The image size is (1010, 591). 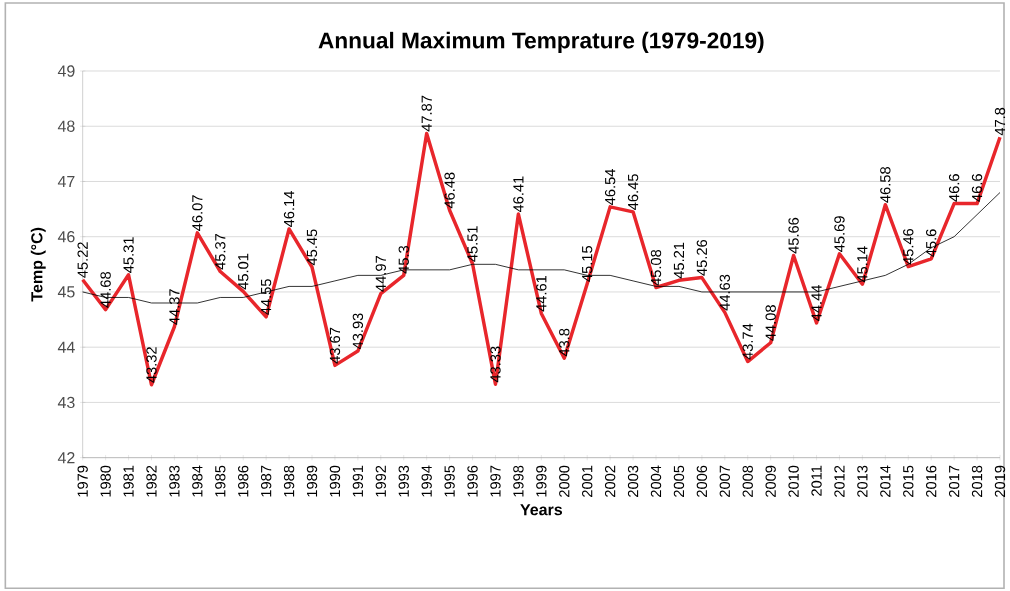 What do you see at coordinates (656, 267) in the screenshot?
I see `data-label: 45.08` at bounding box center [656, 267].